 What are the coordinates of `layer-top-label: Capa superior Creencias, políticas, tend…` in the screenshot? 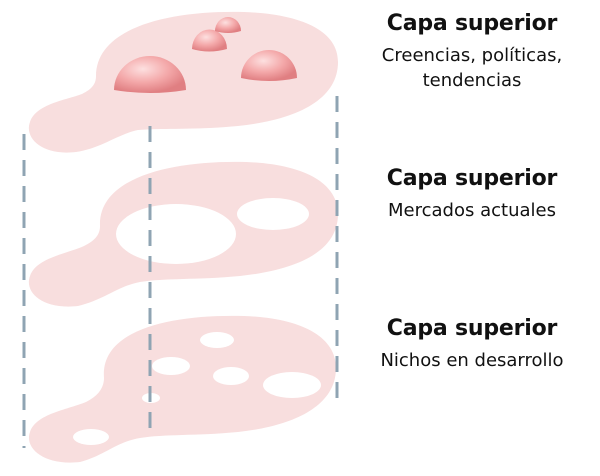 It's located at (472, 51).